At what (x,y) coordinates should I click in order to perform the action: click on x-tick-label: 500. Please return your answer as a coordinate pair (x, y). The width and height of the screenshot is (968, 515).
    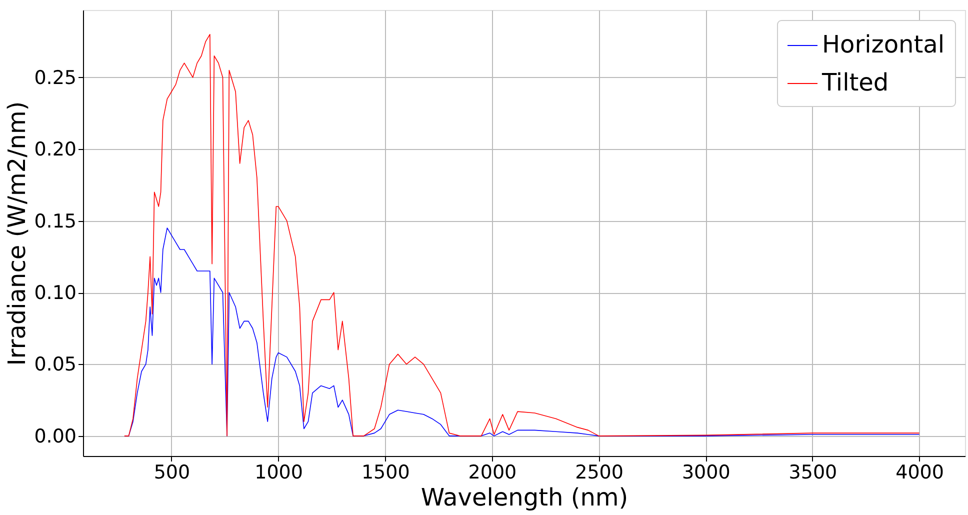
    Looking at the image, I should click on (172, 473).